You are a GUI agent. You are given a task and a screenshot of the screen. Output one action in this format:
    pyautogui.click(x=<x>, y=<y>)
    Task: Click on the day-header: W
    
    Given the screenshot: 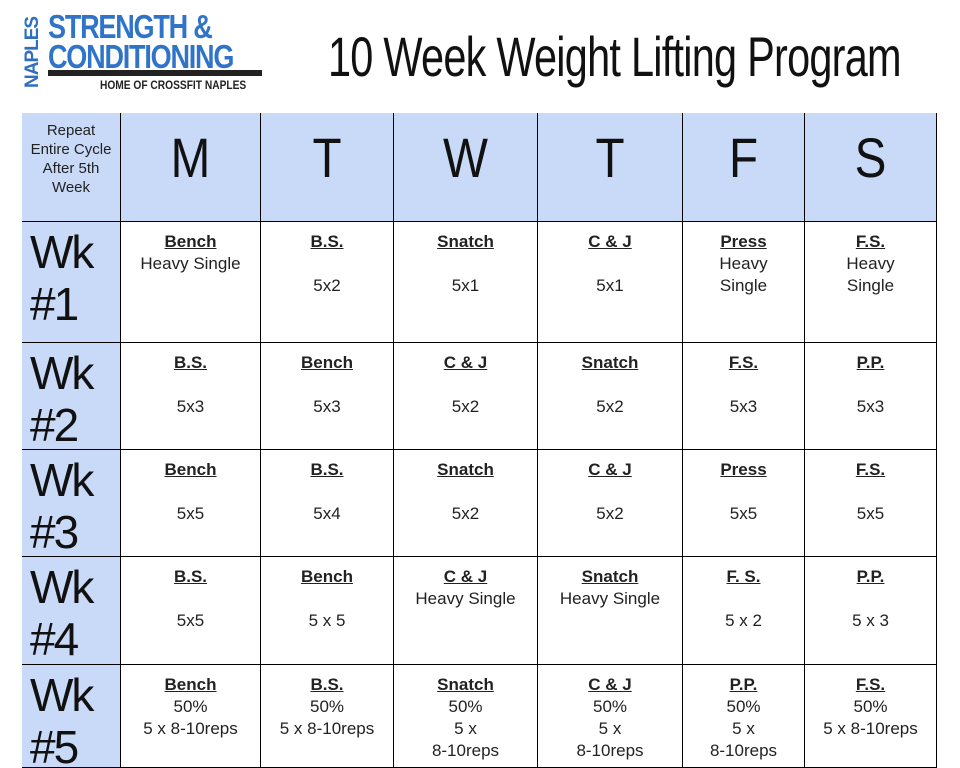 What is the action you would take?
    pyautogui.click(x=465, y=157)
    